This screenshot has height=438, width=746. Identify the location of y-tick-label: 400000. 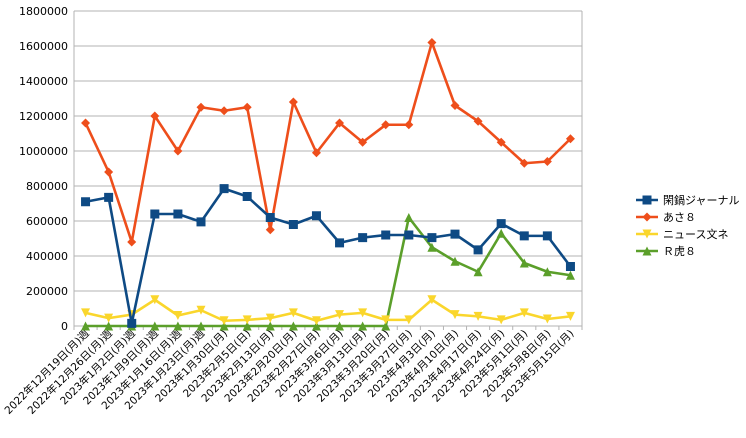
(47, 256).